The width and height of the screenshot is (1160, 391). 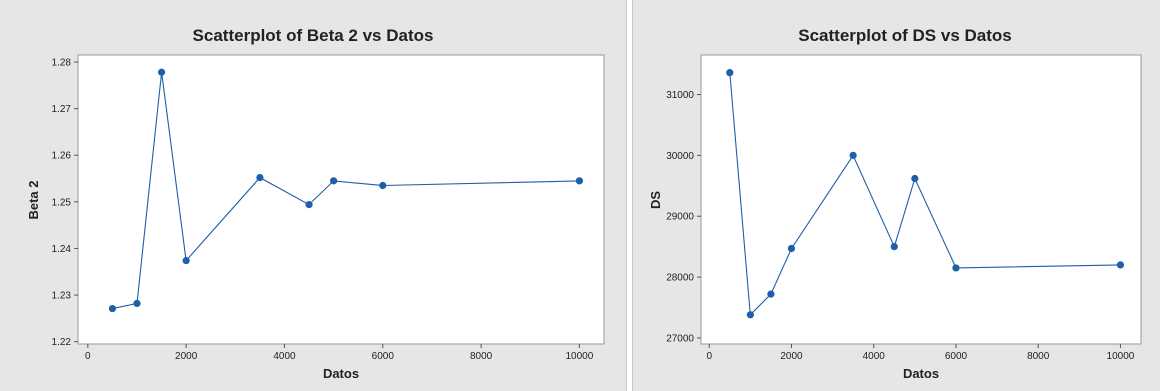 I want to click on y-tick-label: 31000, so click(x=680, y=95).